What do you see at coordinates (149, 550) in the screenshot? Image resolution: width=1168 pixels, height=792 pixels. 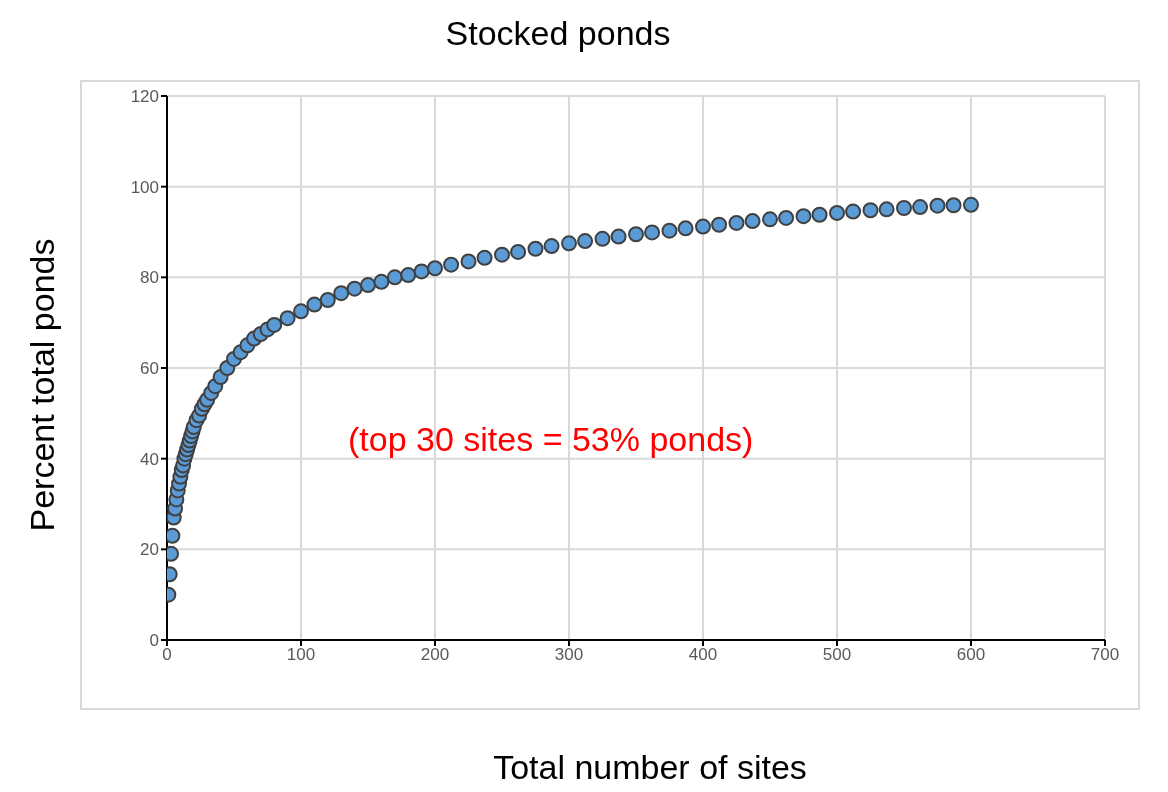 I see `y-tick-label: 20` at bounding box center [149, 550].